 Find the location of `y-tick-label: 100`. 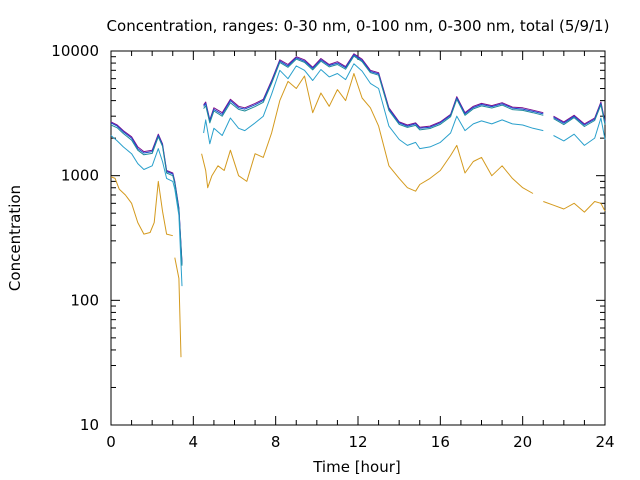

y-tick-label: 100 is located at coordinates (84, 300).